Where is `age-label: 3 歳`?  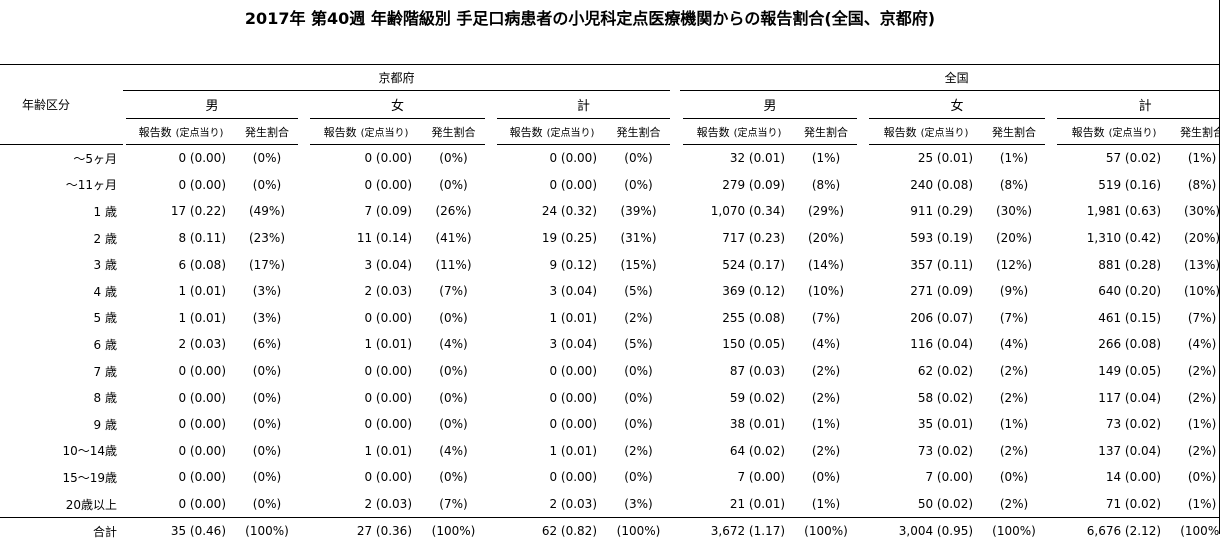 age-label: 3 歳 is located at coordinates (61, 264).